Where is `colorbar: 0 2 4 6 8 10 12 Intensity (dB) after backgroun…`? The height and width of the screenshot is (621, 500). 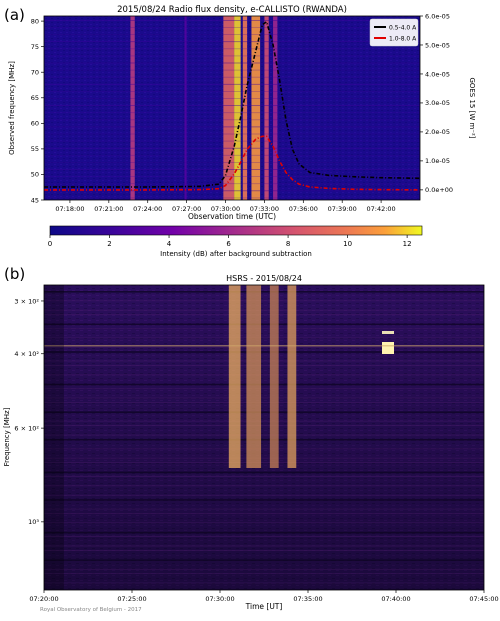
colorbar: 0 2 4 6 8 10 12 Intensity (dB) after backgroun… is located at coordinates (235, 241).